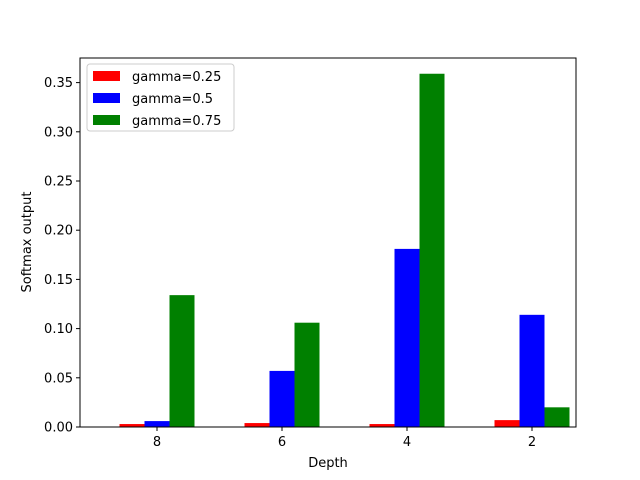 This screenshot has width=640, height=480. I want to click on x-axis: 8 6 4 2, so click(344, 438).